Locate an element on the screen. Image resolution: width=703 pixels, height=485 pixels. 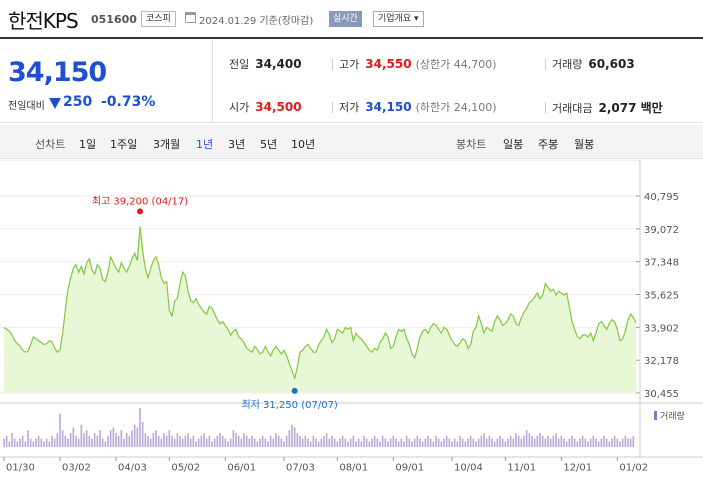
x-tick-label: 01/30 is located at coordinates (20, 467).